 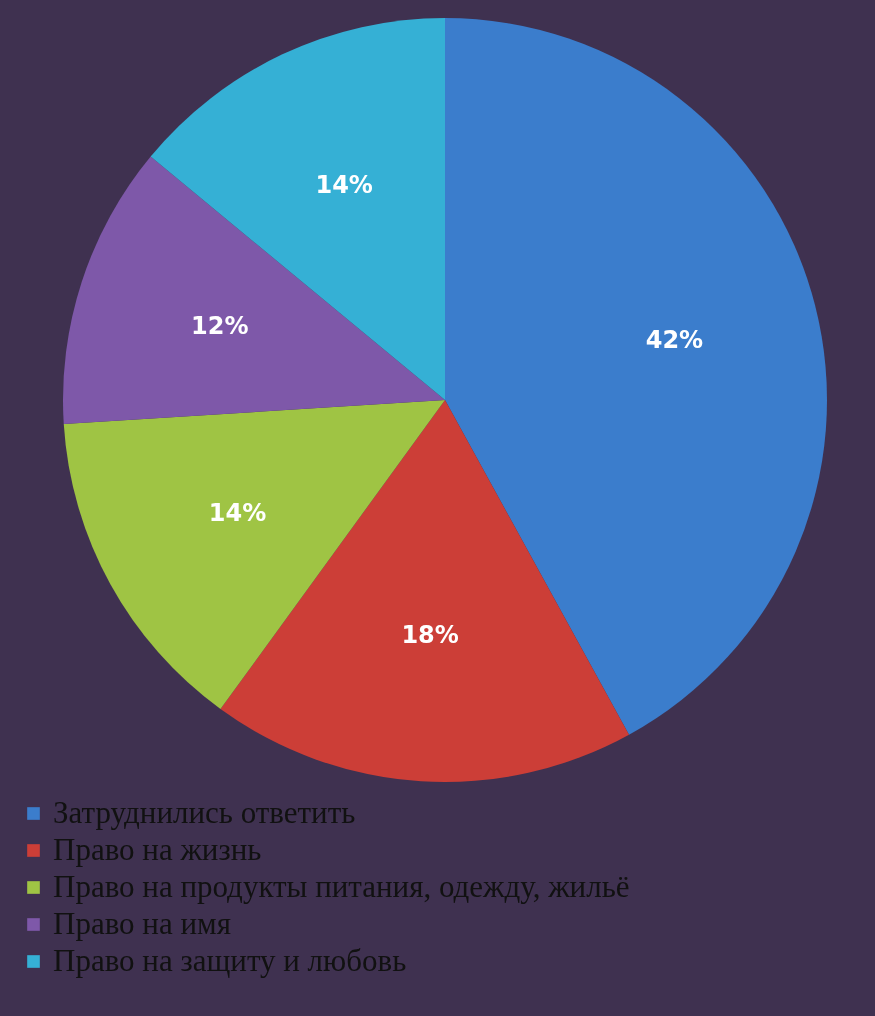 I want to click on data-label: 18%, so click(x=430, y=635).